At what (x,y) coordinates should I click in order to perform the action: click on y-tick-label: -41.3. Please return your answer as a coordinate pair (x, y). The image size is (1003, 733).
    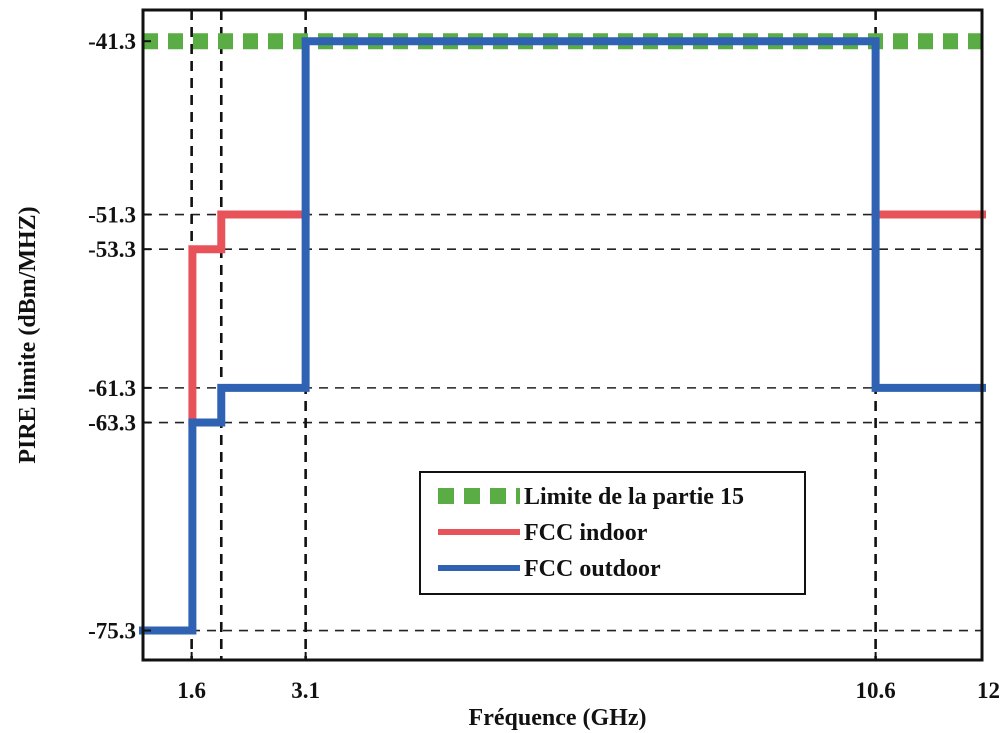
    Looking at the image, I should click on (112, 41).